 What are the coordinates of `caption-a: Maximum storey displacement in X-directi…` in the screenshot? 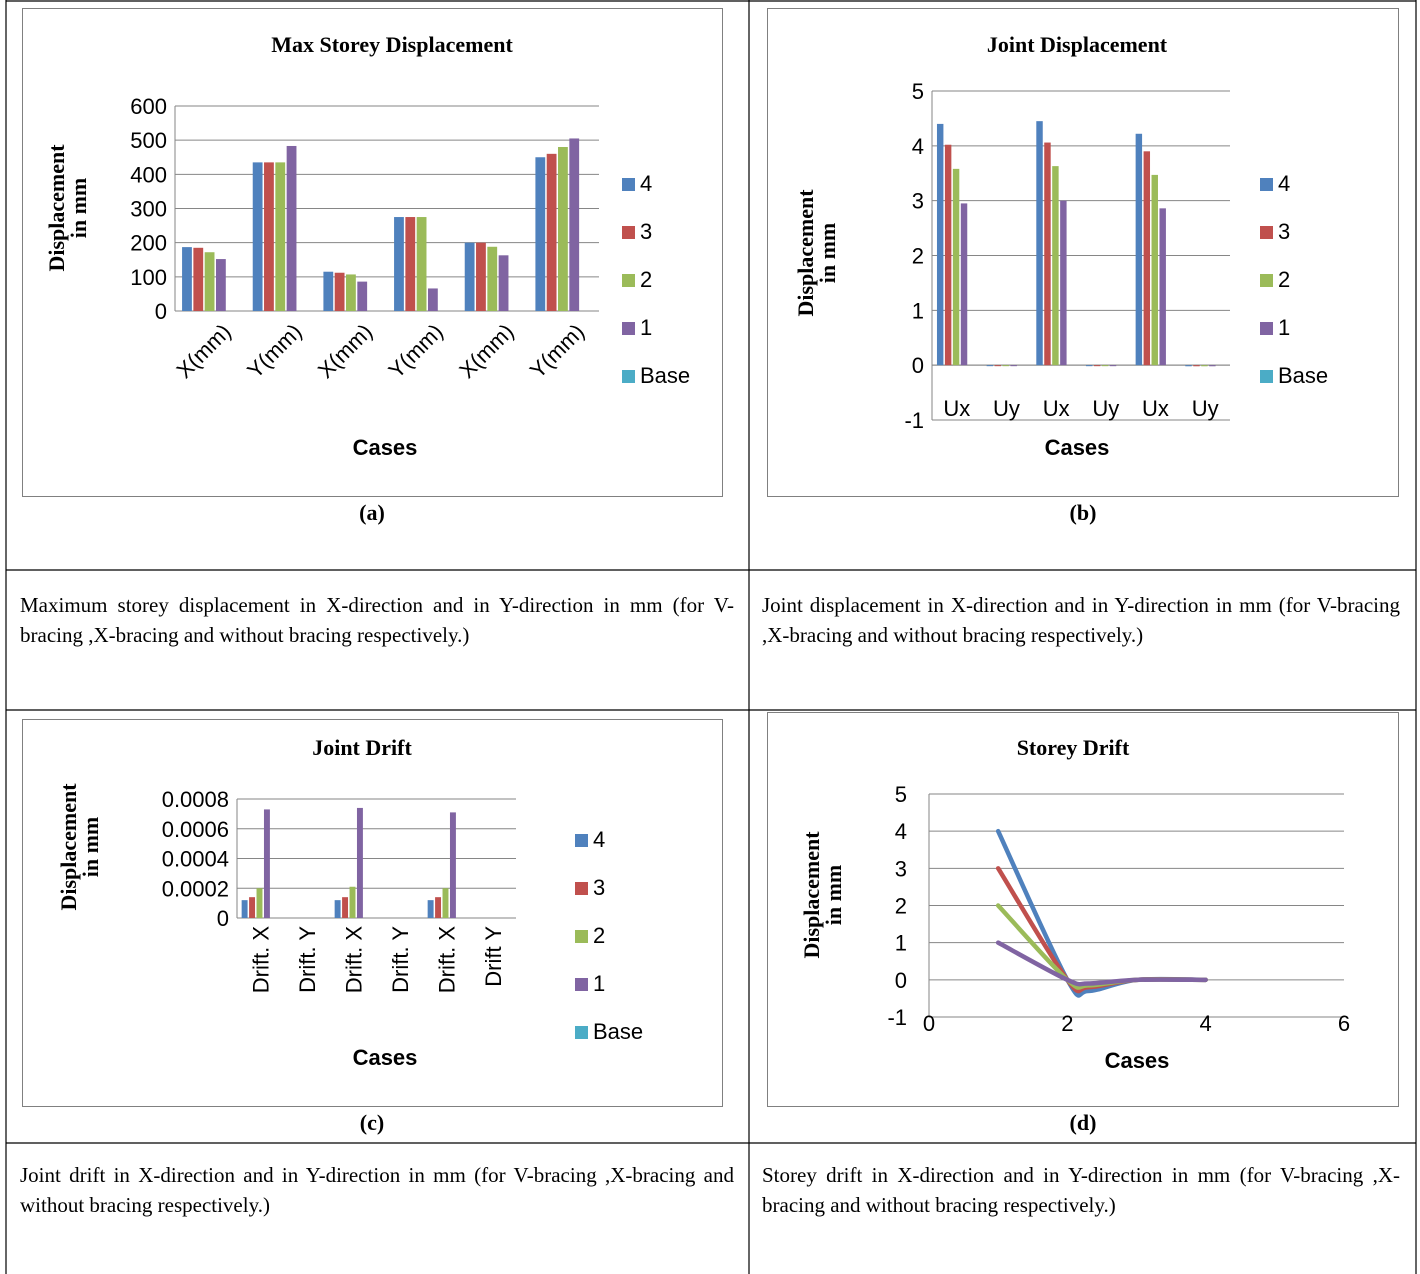 It's located at (377, 620).